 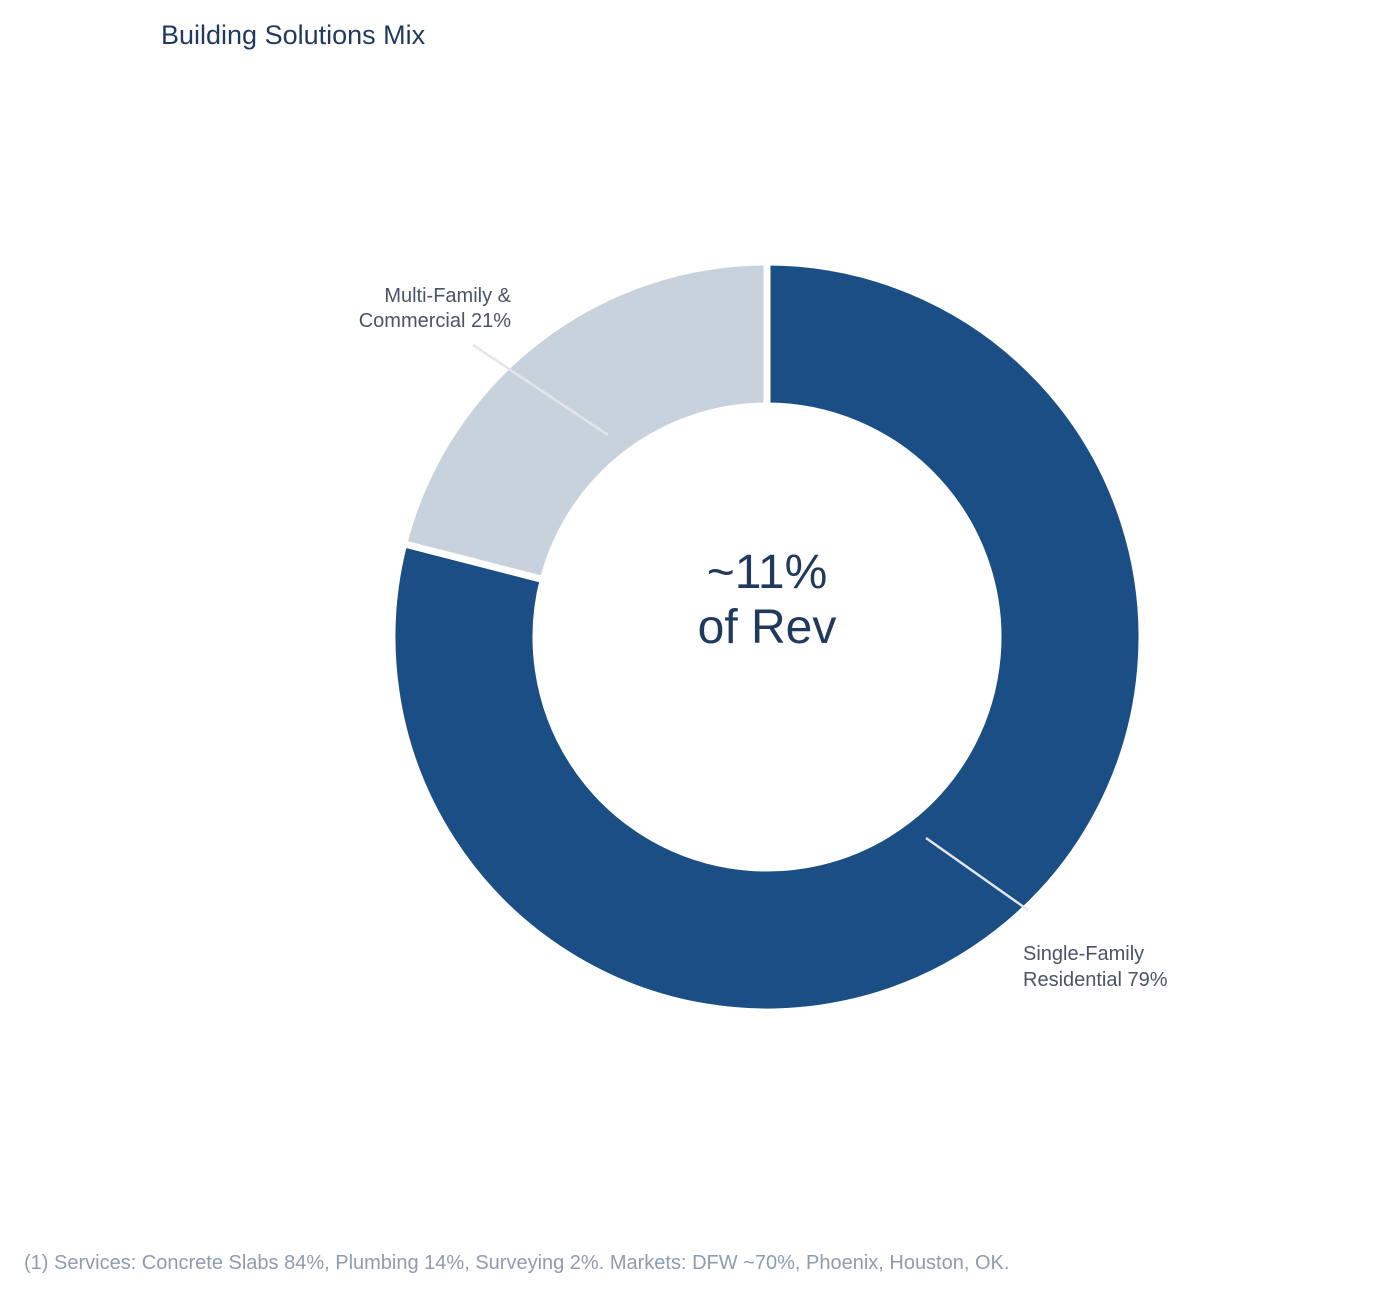 I want to click on center-label-line1: ~11%, so click(x=767, y=572).